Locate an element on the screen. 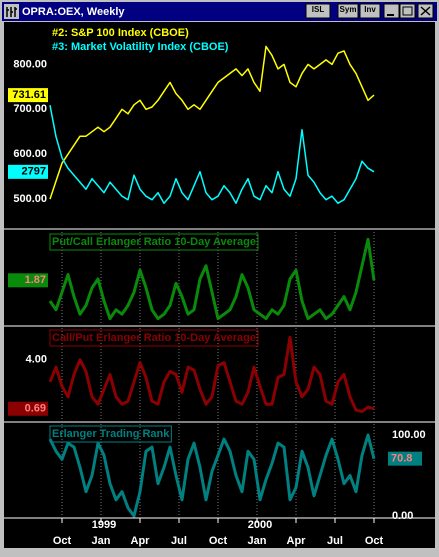 The image size is (439, 557). inv-button is located at coordinates (370, 11).